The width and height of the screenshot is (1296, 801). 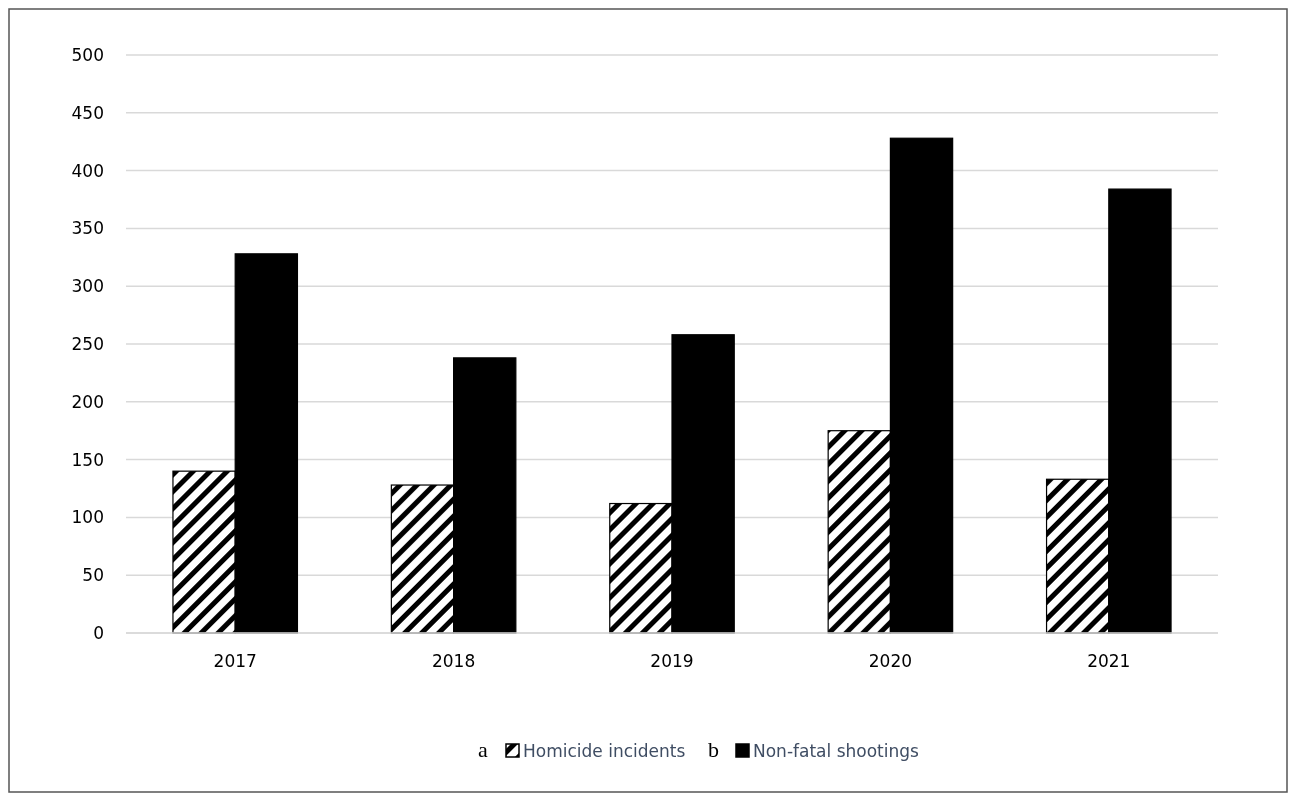 What do you see at coordinates (87, 228) in the screenshot?
I see `y-tick-label: 350` at bounding box center [87, 228].